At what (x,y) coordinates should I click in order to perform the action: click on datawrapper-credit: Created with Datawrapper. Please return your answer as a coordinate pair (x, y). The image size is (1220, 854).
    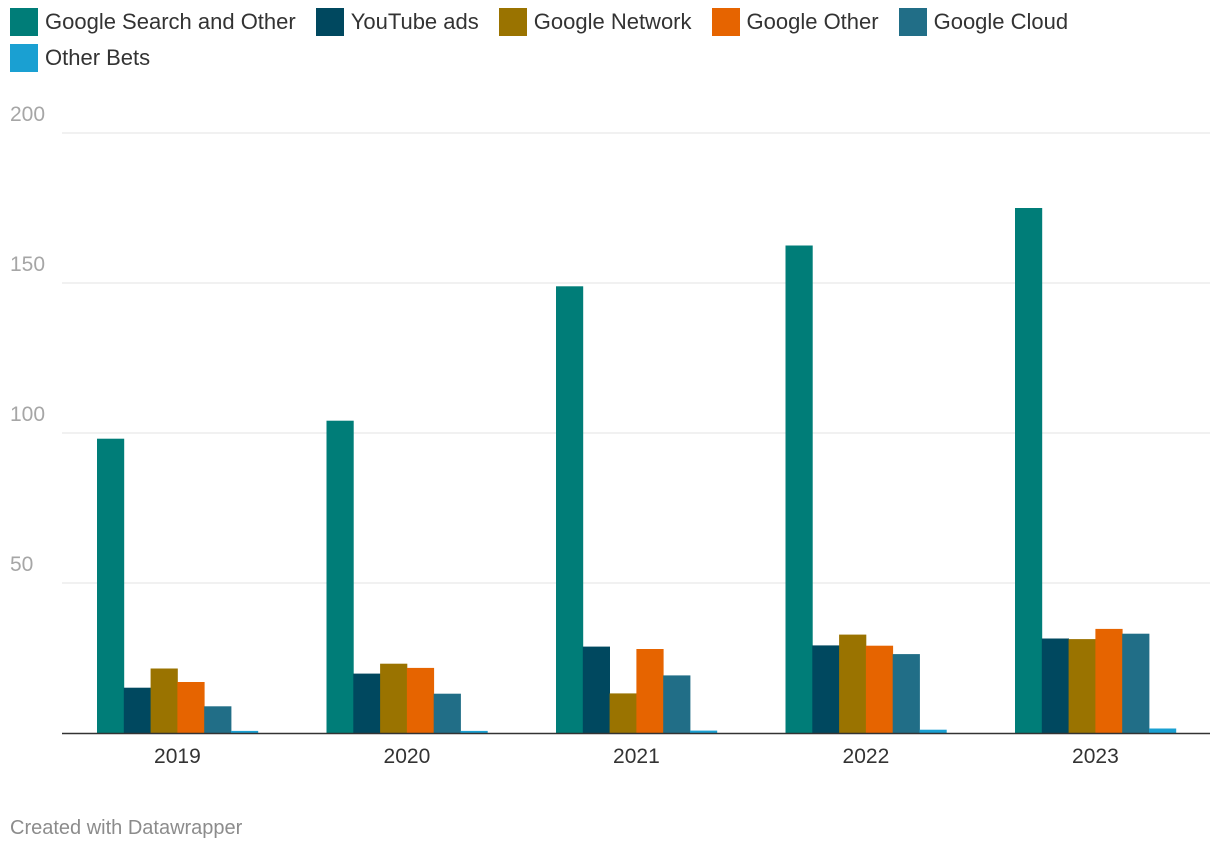
    Looking at the image, I should click on (126, 828).